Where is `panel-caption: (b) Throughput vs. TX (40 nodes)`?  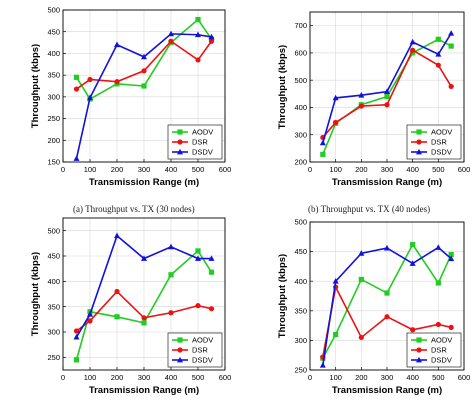
panel-caption: (b) Throughput vs. TX (40 nodes) is located at coordinates (369, 209).